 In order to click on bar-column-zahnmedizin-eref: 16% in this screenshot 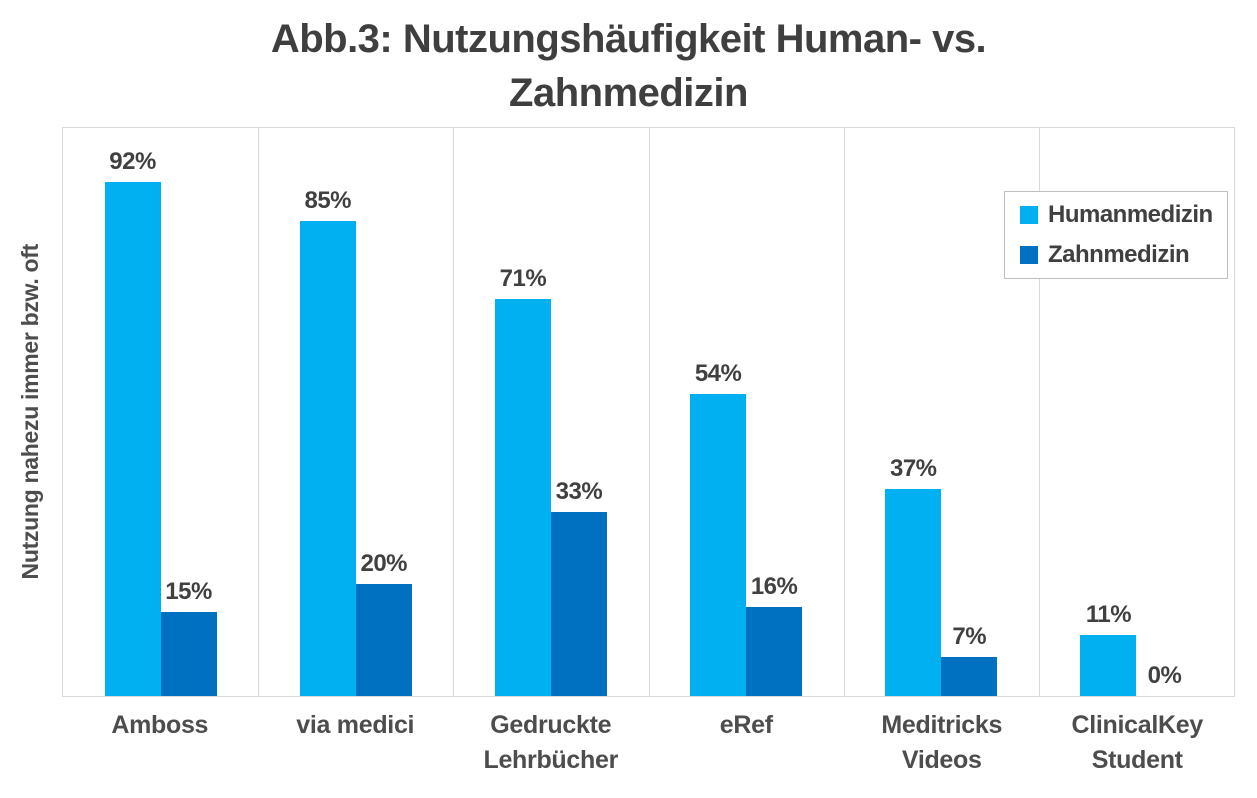, I will do `click(774, 634)`.